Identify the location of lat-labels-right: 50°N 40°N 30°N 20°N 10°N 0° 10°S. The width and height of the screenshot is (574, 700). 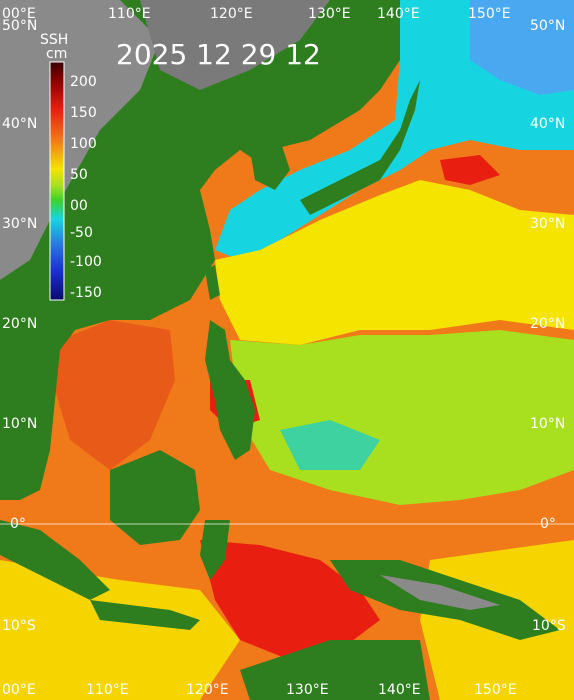
(548, 326).